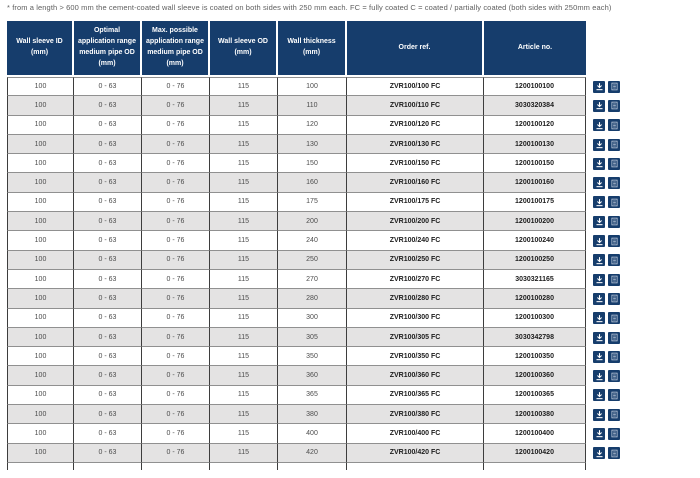 The height and width of the screenshot is (478, 700). What do you see at coordinates (535, 241) in the screenshot?
I see `cell-article-no: 1200100240` at bounding box center [535, 241].